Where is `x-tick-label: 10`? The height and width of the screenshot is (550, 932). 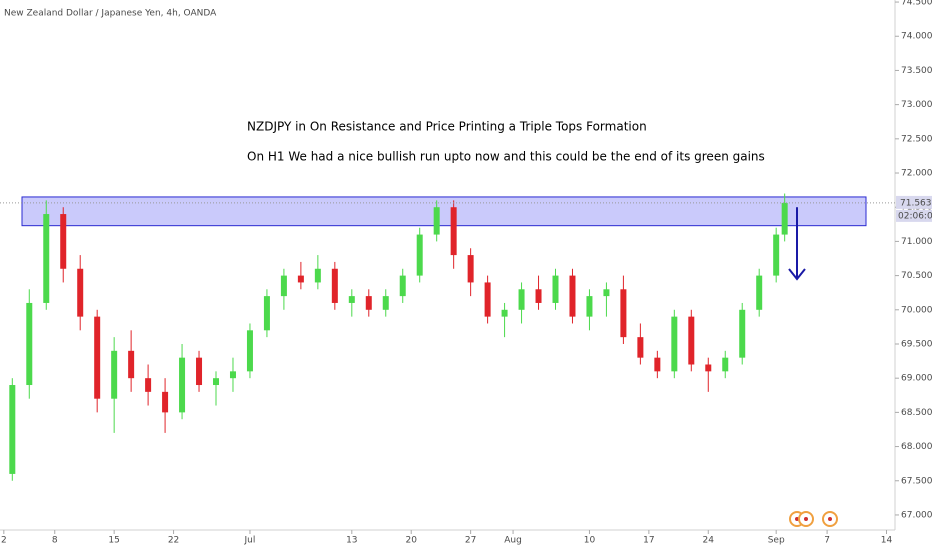 x-tick-label: 10 is located at coordinates (590, 541).